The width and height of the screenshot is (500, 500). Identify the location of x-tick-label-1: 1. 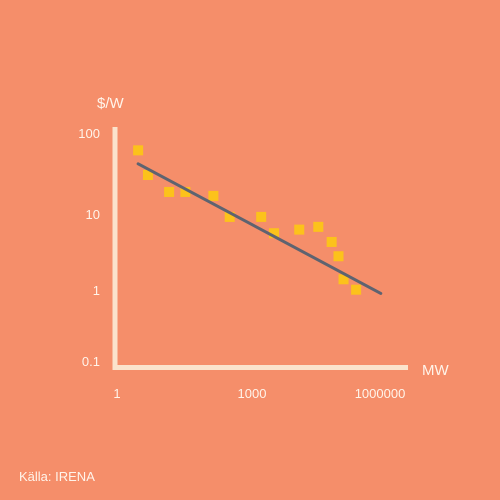
(116, 393).